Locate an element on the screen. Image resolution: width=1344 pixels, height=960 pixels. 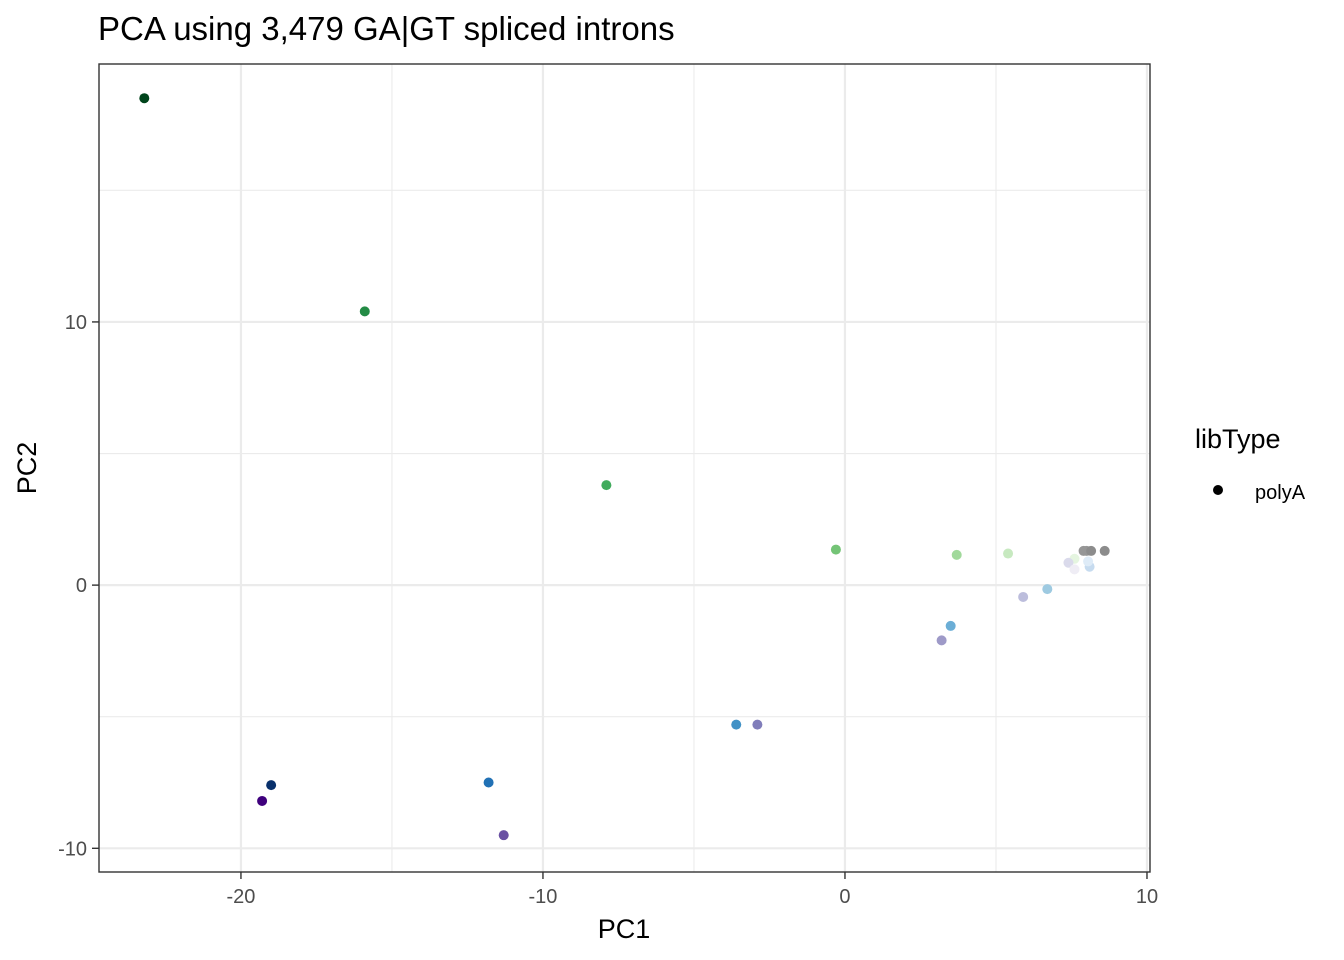
y-tick-label: -10 is located at coordinates (72, 849).